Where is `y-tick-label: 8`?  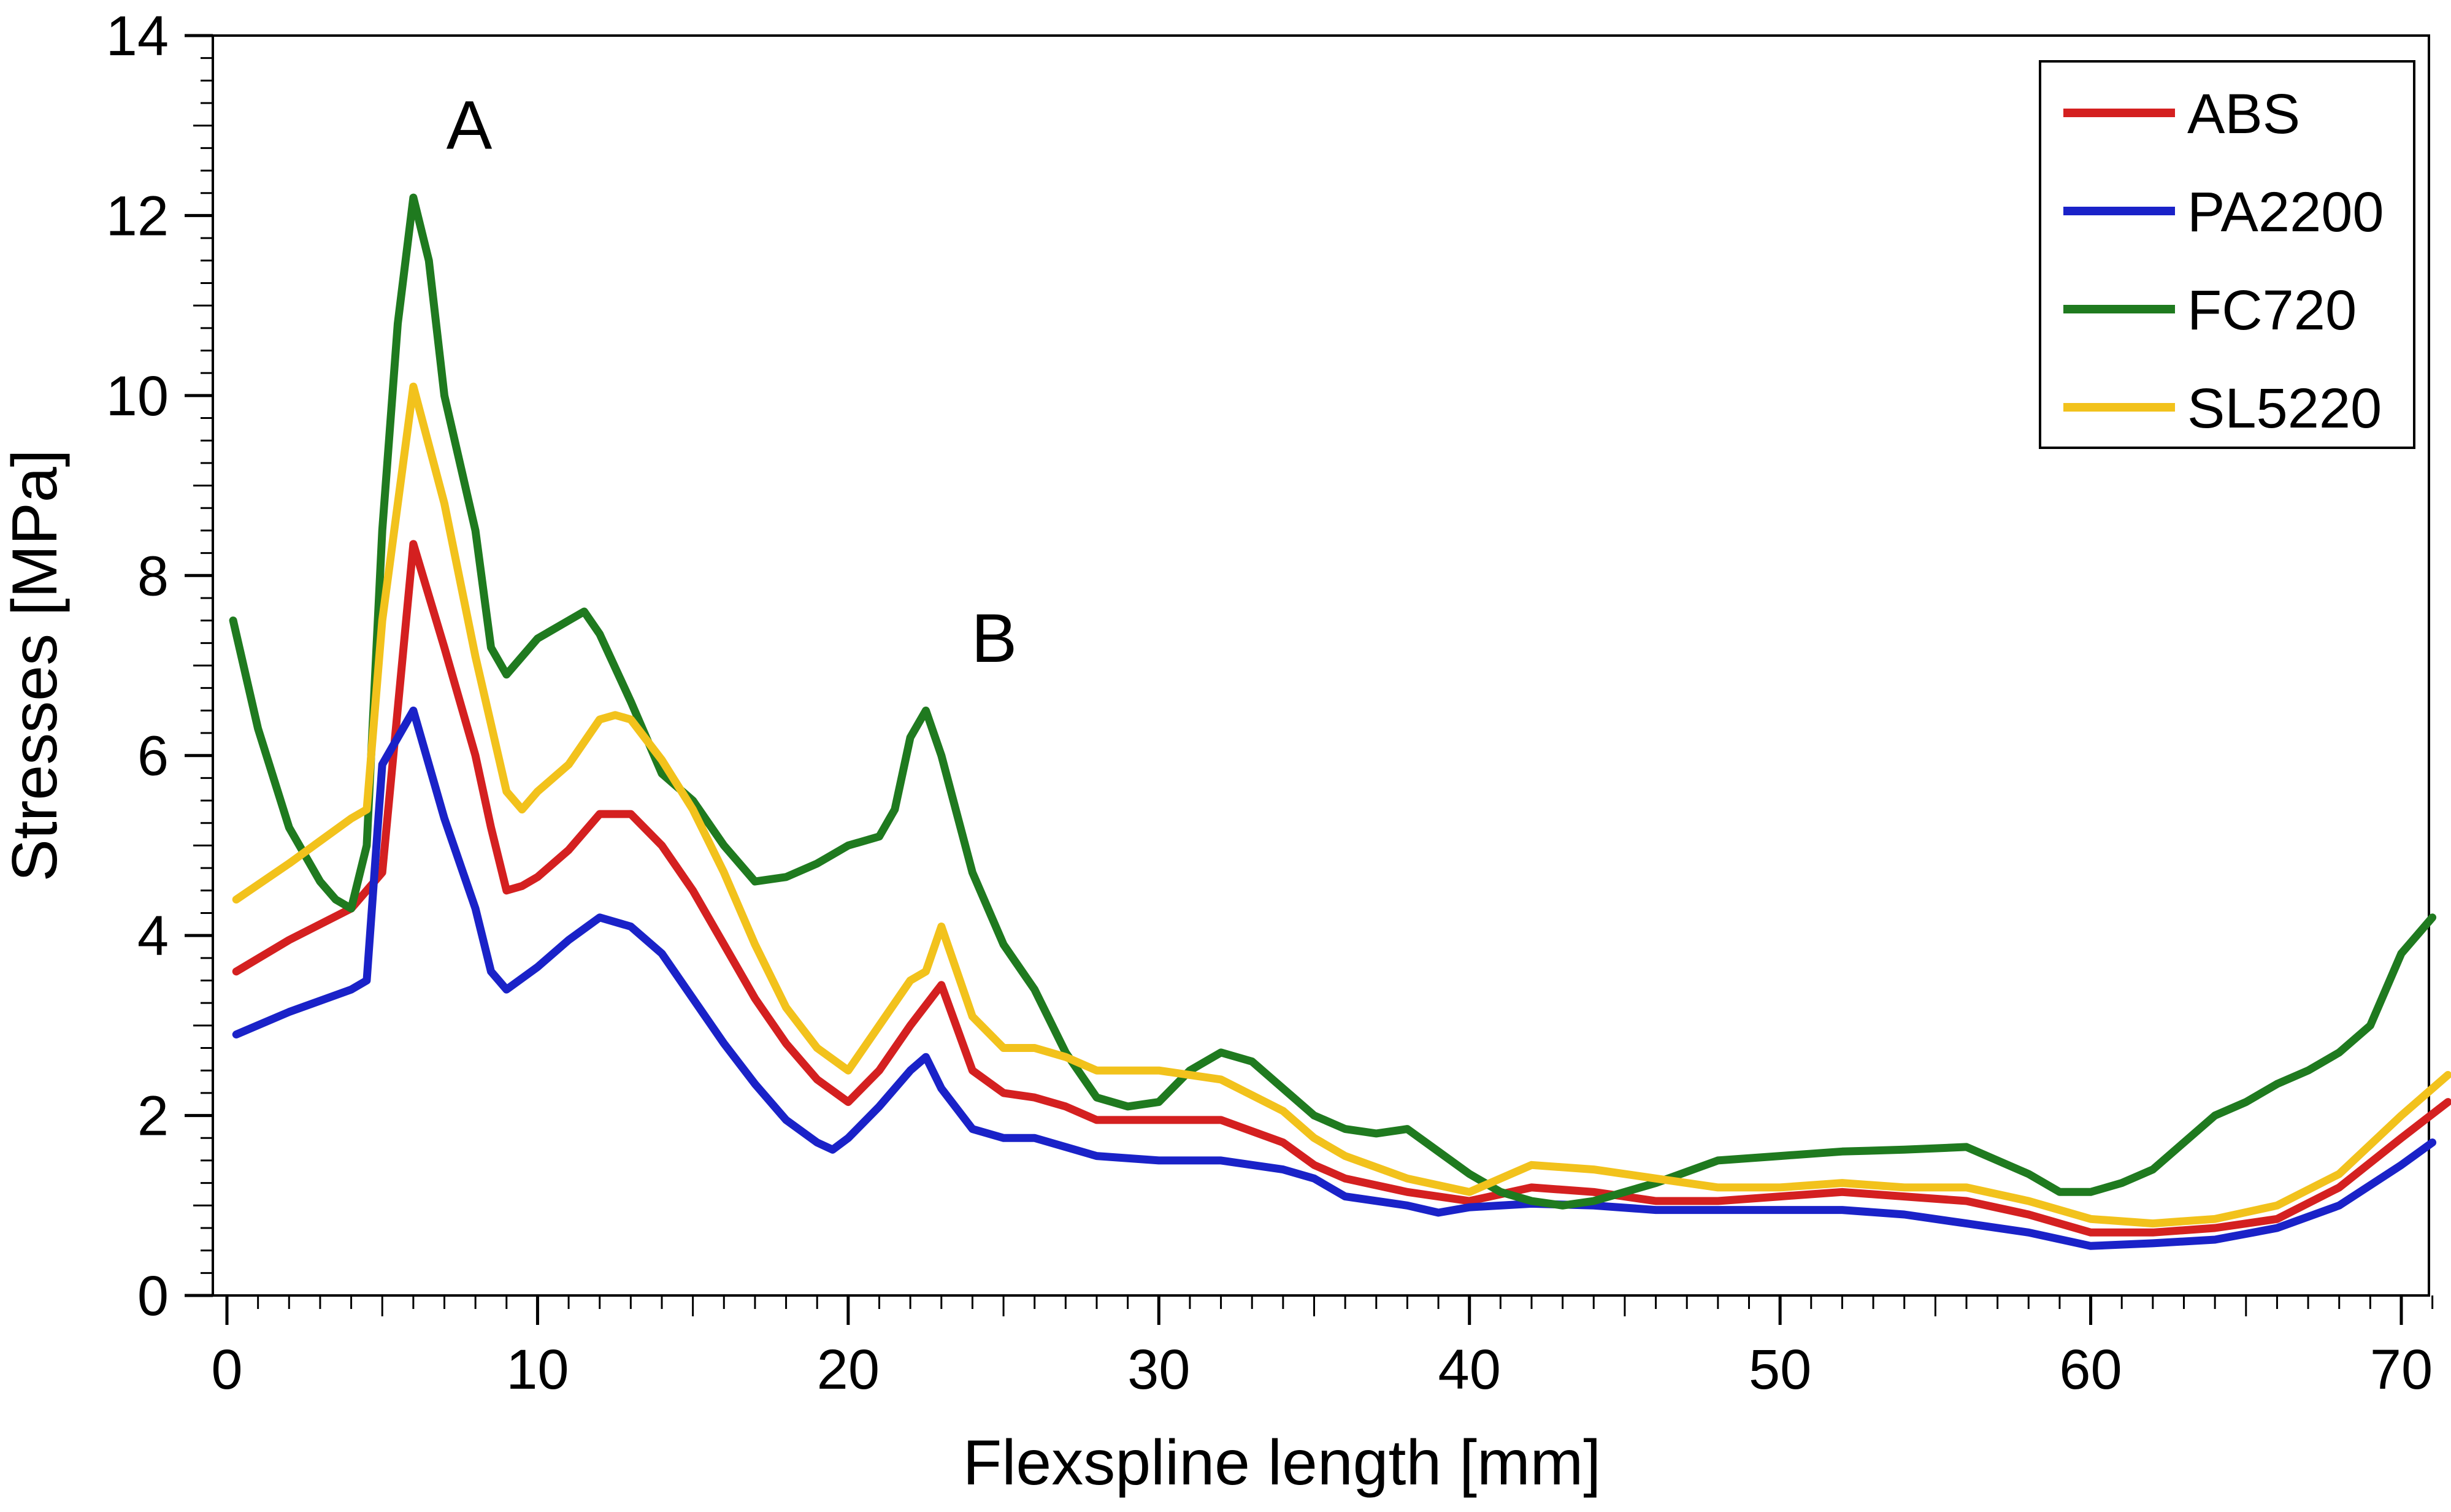
y-tick-label: 8 is located at coordinates (153, 576).